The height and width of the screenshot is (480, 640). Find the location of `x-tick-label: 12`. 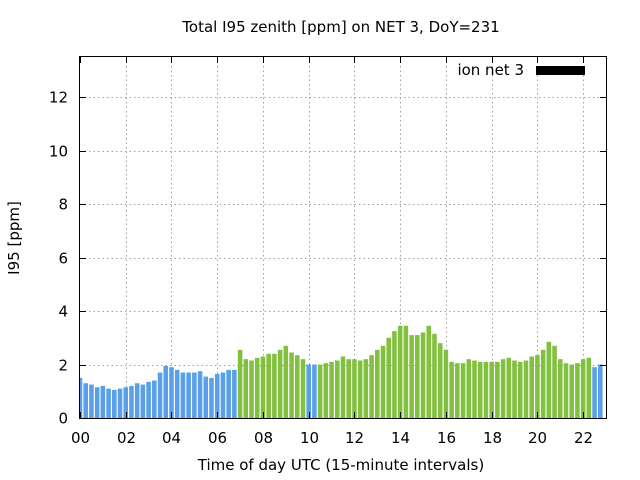

x-tick-label: 12 is located at coordinates (354, 438).